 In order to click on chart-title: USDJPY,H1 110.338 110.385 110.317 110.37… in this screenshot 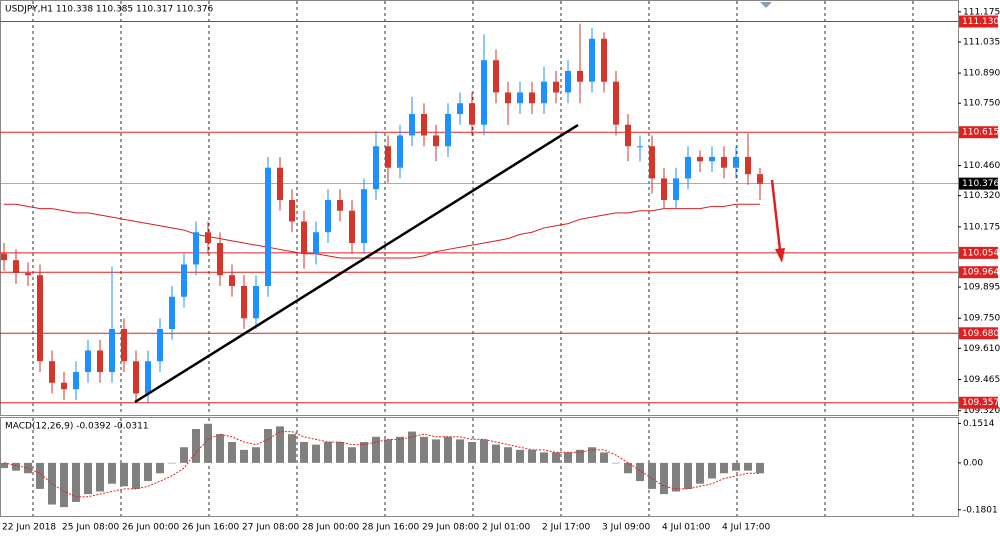, I will do `click(109, 10)`.